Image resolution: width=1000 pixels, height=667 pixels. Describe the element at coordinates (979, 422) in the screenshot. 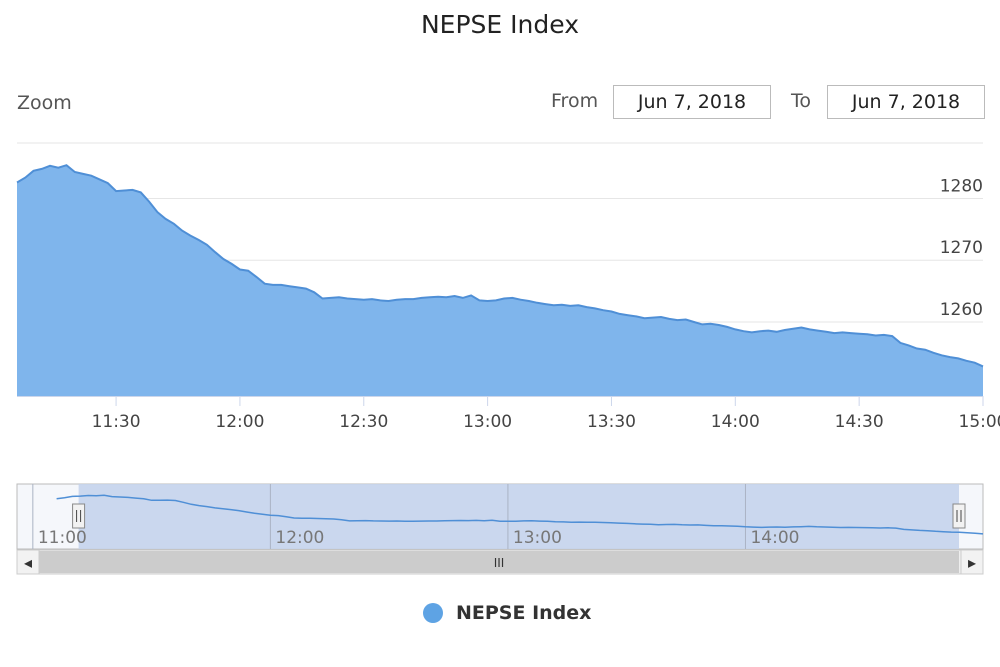

I see `x-tick-label-1500: 15:00` at that location.